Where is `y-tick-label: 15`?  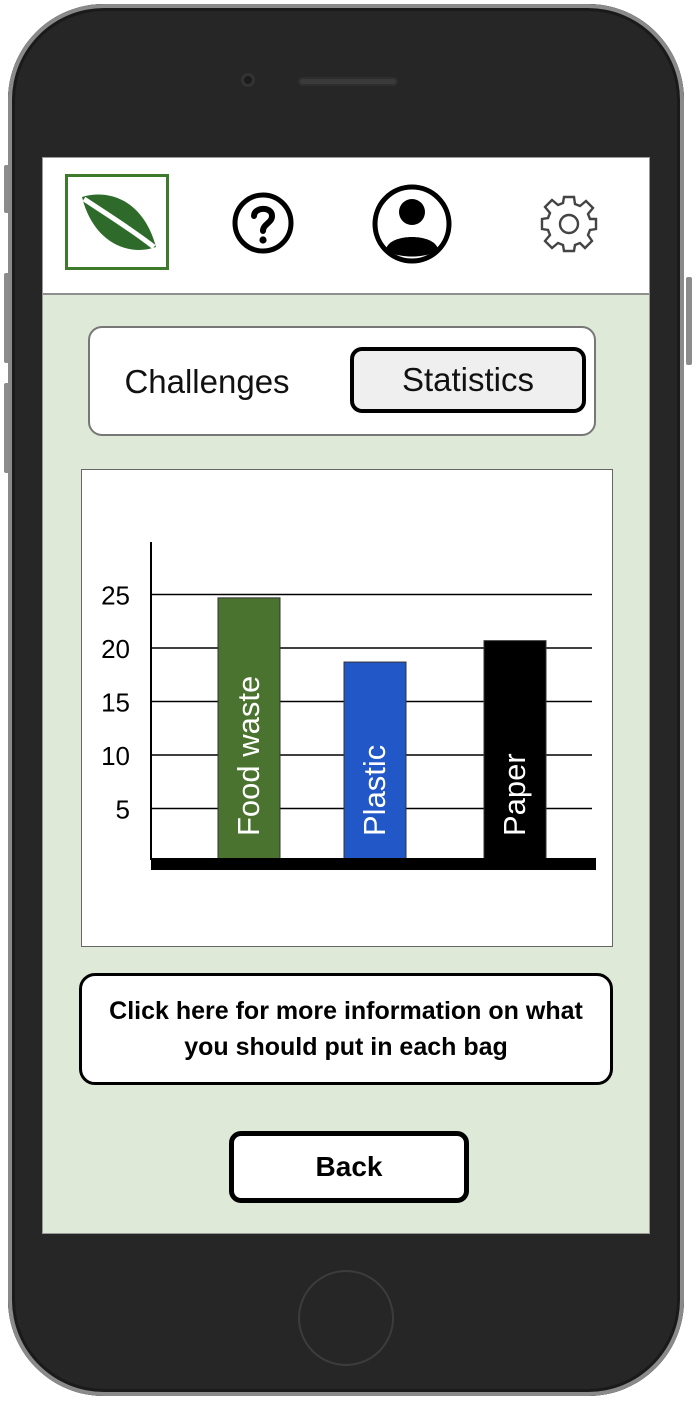 y-tick-label: 15 is located at coordinates (115, 703).